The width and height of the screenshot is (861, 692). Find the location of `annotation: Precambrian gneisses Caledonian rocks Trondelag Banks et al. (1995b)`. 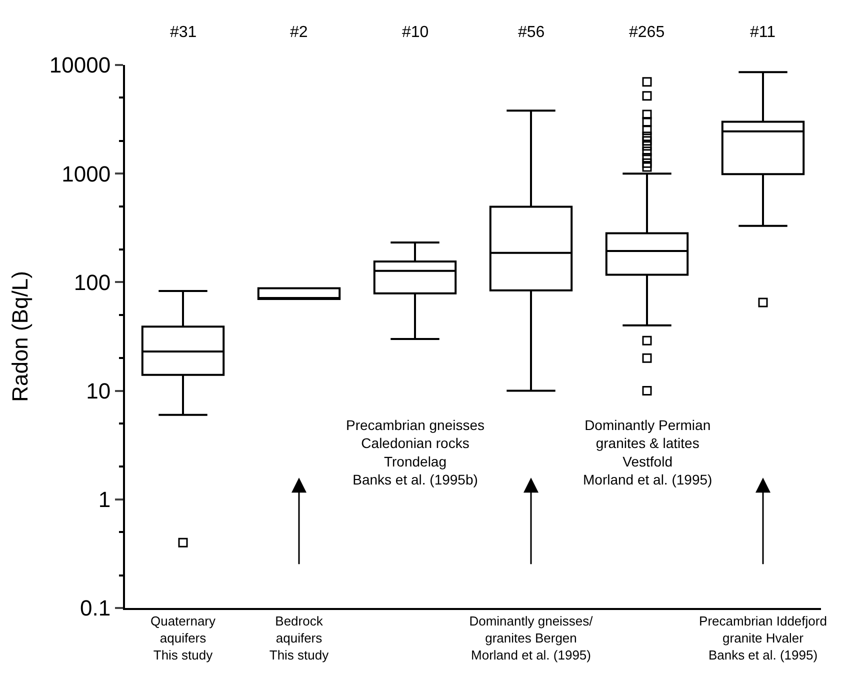

annotation: Precambrian gneisses Caledonian rocks Trondelag Banks et al. (1995b) is located at coordinates (415, 452).